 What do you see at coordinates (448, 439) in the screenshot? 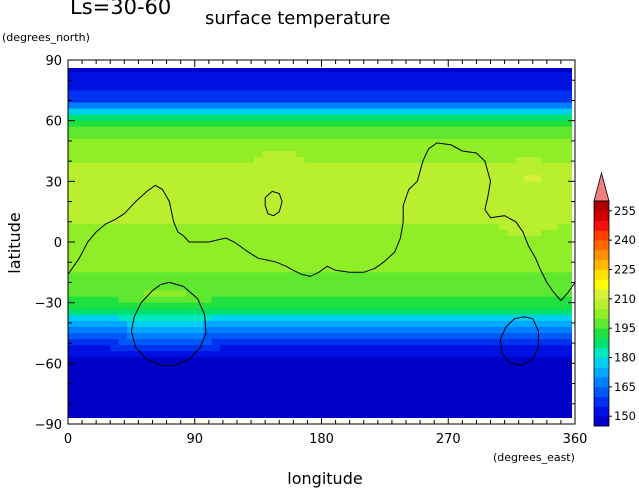
I see `x-tick-label: 270` at bounding box center [448, 439].